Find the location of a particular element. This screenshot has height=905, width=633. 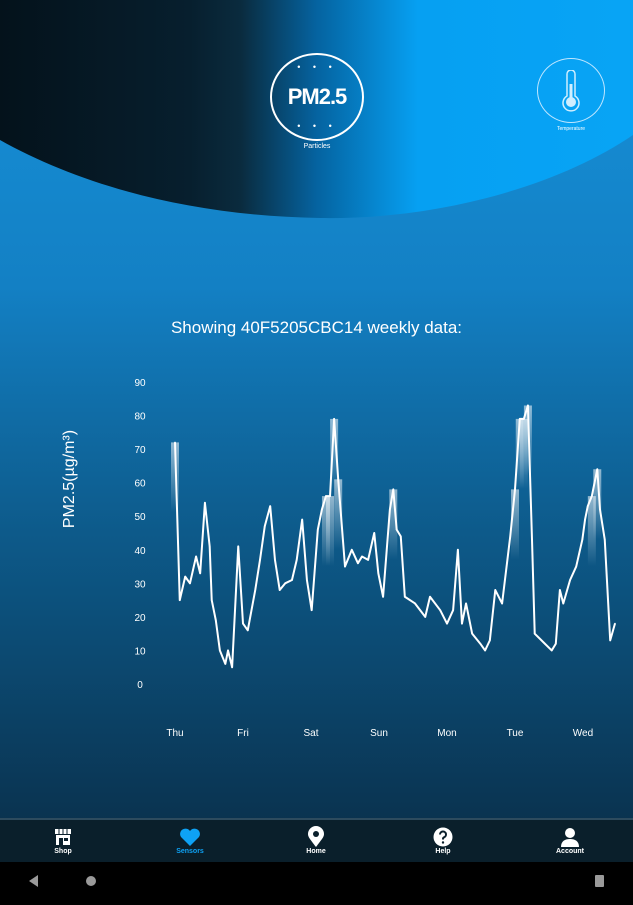

y-tick-label: 20 is located at coordinates (140, 618).